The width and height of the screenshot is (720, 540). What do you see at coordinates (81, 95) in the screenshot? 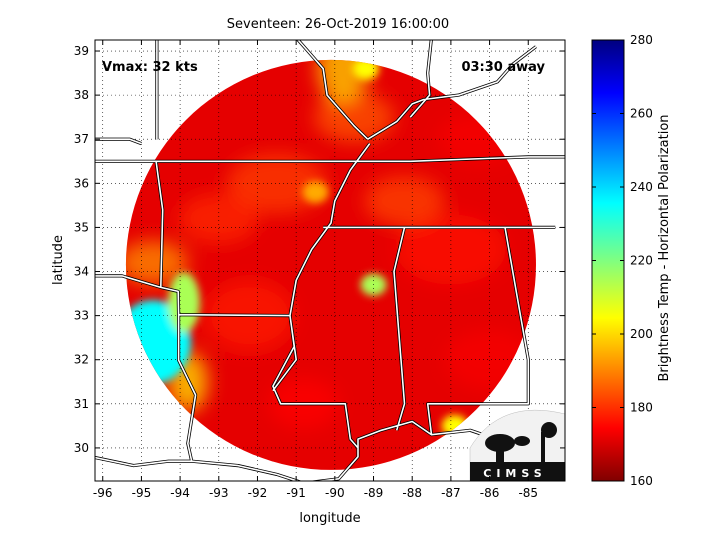
I see `y-tick-label: 38` at bounding box center [81, 95].